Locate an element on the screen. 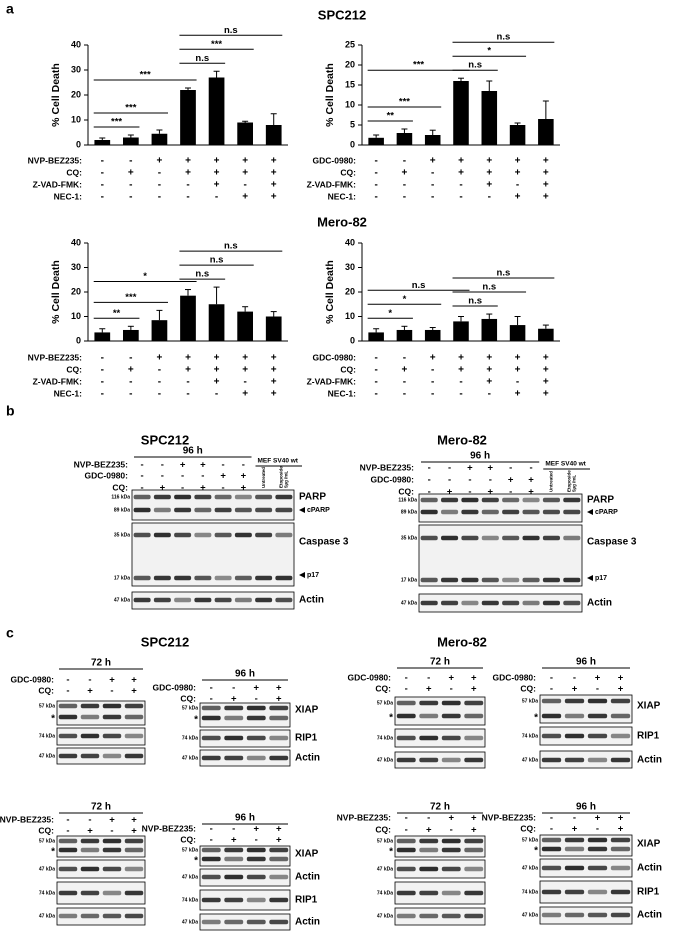 Image resolution: width=685 pixels, height=933 pixels. protein-label: Actin is located at coordinates (649, 760).